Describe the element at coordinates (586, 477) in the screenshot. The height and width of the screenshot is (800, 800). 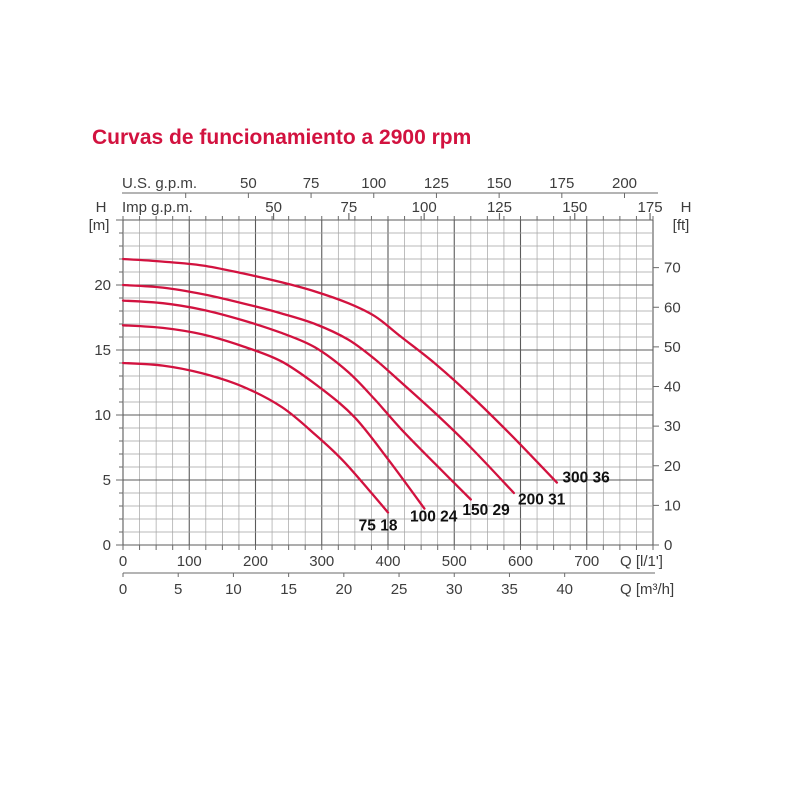
I see `curve-label-300-36: 300 36` at that location.